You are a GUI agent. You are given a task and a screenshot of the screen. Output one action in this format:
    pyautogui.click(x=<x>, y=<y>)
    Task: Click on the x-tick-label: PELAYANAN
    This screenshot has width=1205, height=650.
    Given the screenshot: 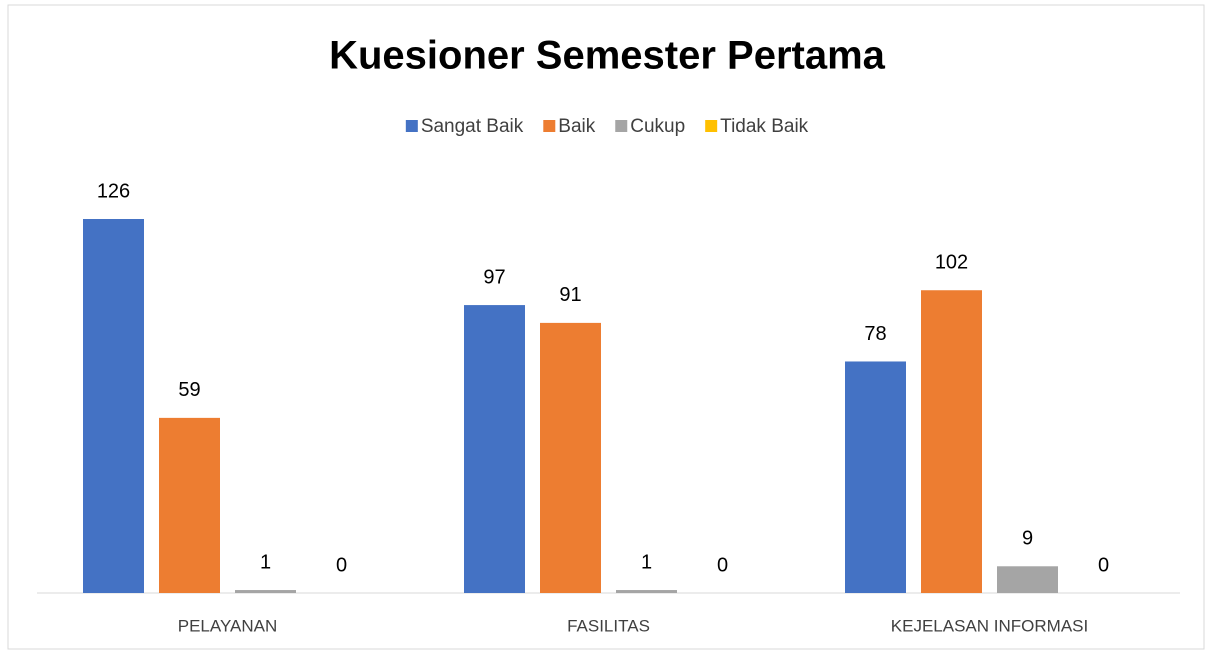 What is the action you would take?
    pyautogui.click(x=228, y=625)
    